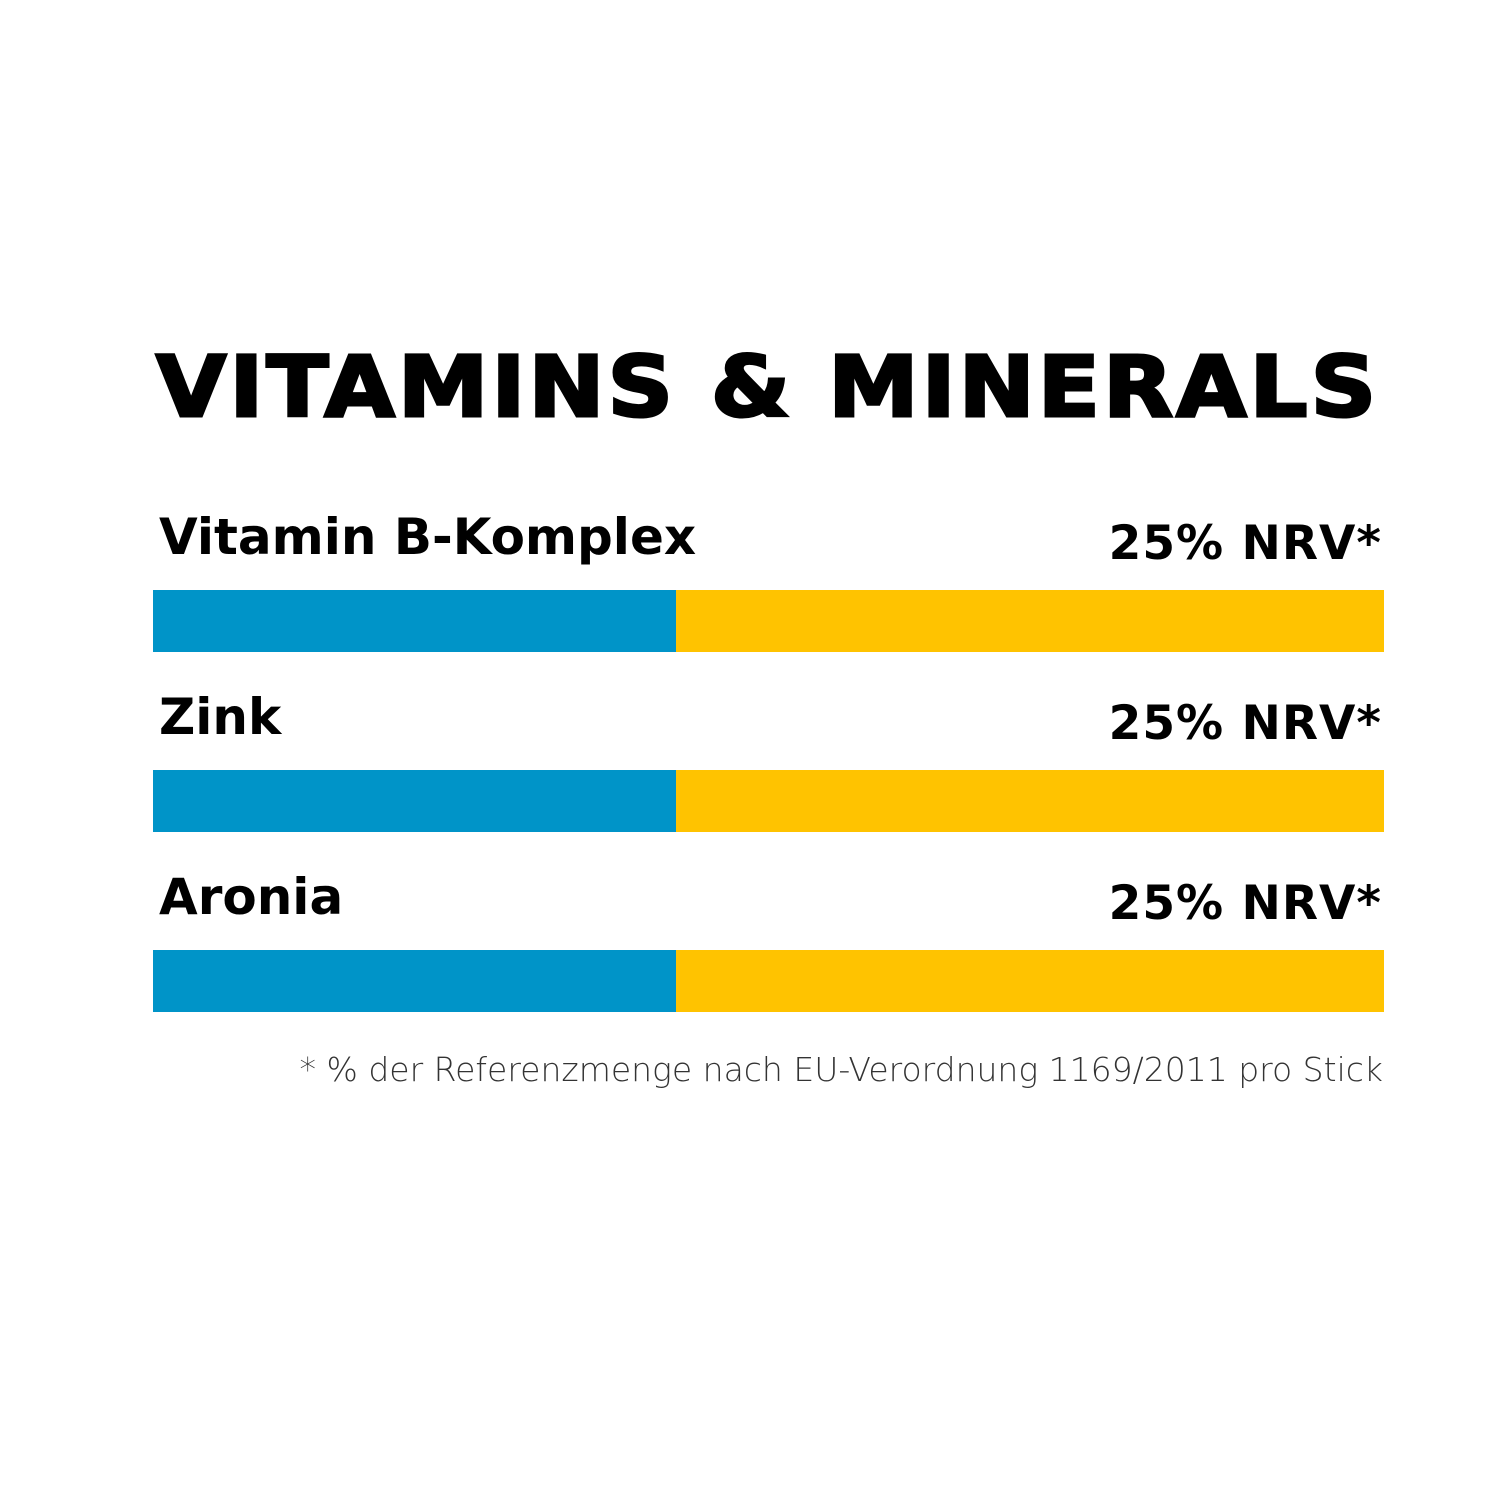  What do you see at coordinates (428, 537) in the screenshot?
I see `nutrient-label: Vitamin B-Komplex` at bounding box center [428, 537].